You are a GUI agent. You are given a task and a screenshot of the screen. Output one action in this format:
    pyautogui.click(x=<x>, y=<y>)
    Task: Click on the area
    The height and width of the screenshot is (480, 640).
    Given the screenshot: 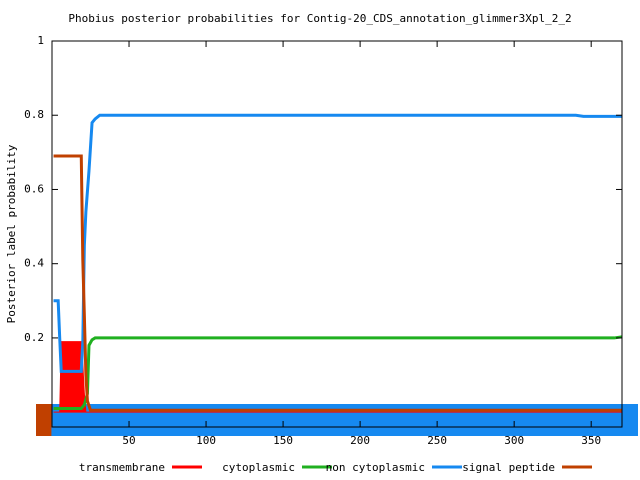 What is the action you would take?
    pyautogui.click(x=337, y=377)
    